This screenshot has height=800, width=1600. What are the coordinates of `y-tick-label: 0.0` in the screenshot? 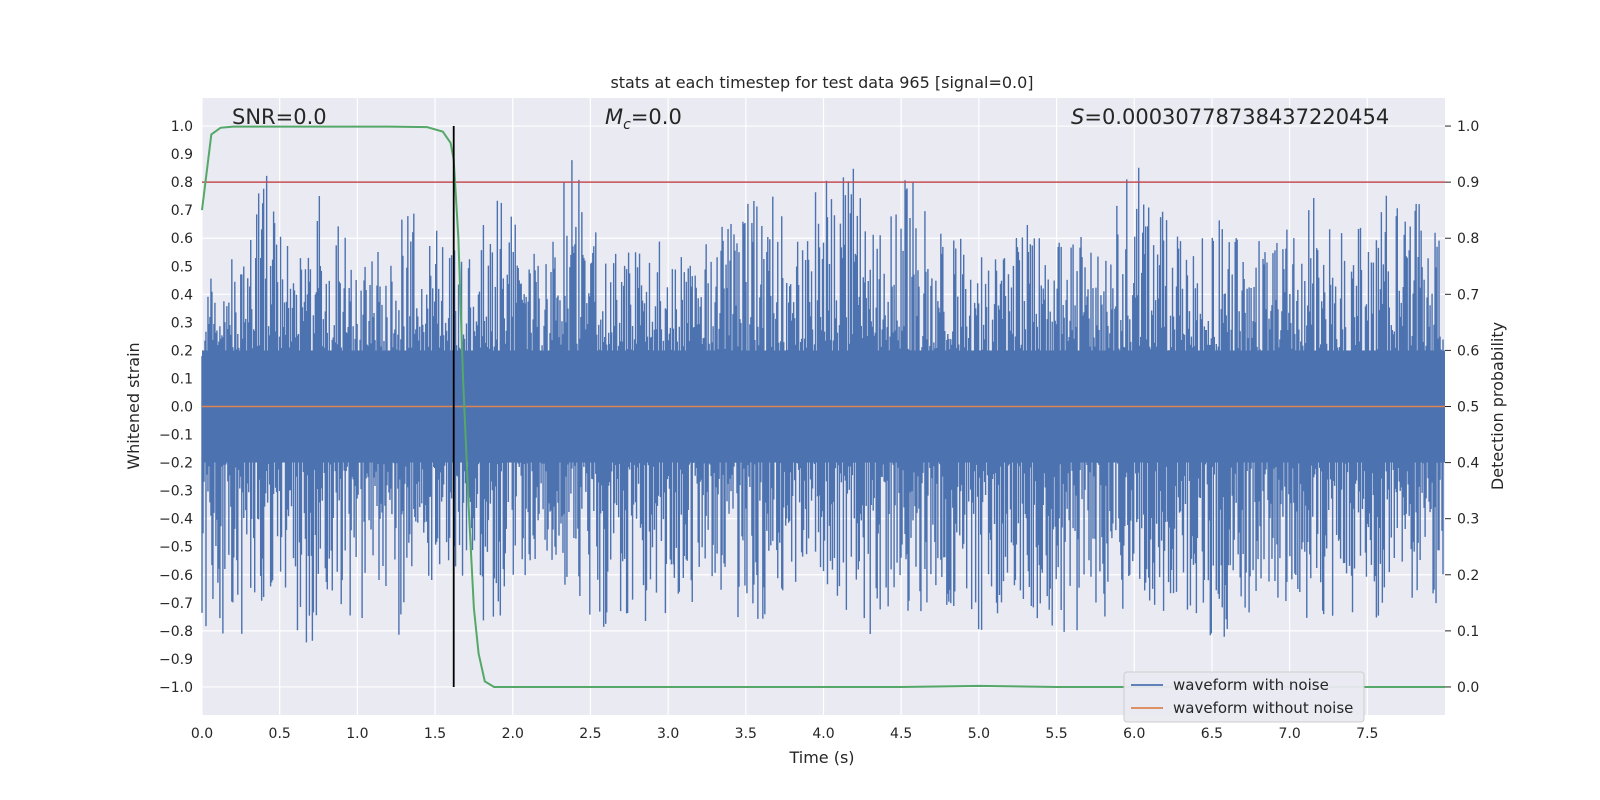 It's located at (182, 408).